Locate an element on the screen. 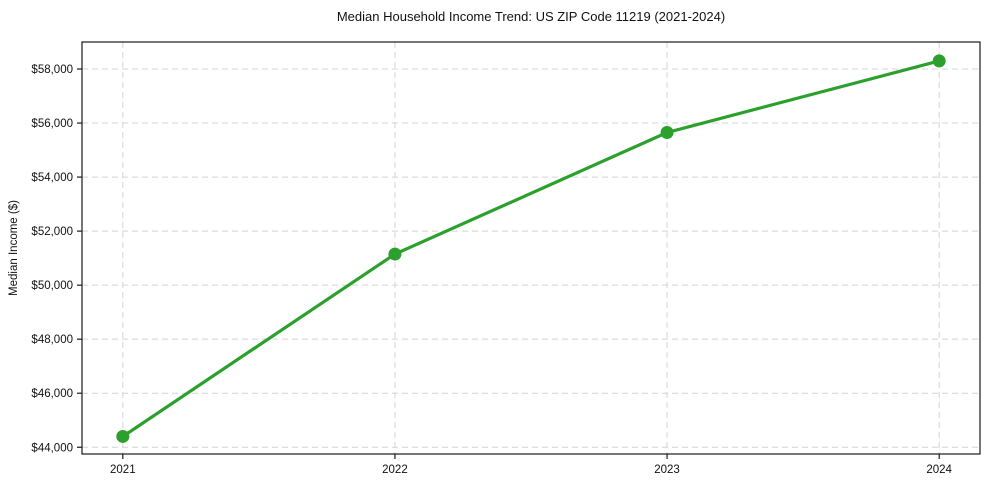 The image size is (989, 490). y-tick-label: $54,000 is located at coordinates (52, 178).